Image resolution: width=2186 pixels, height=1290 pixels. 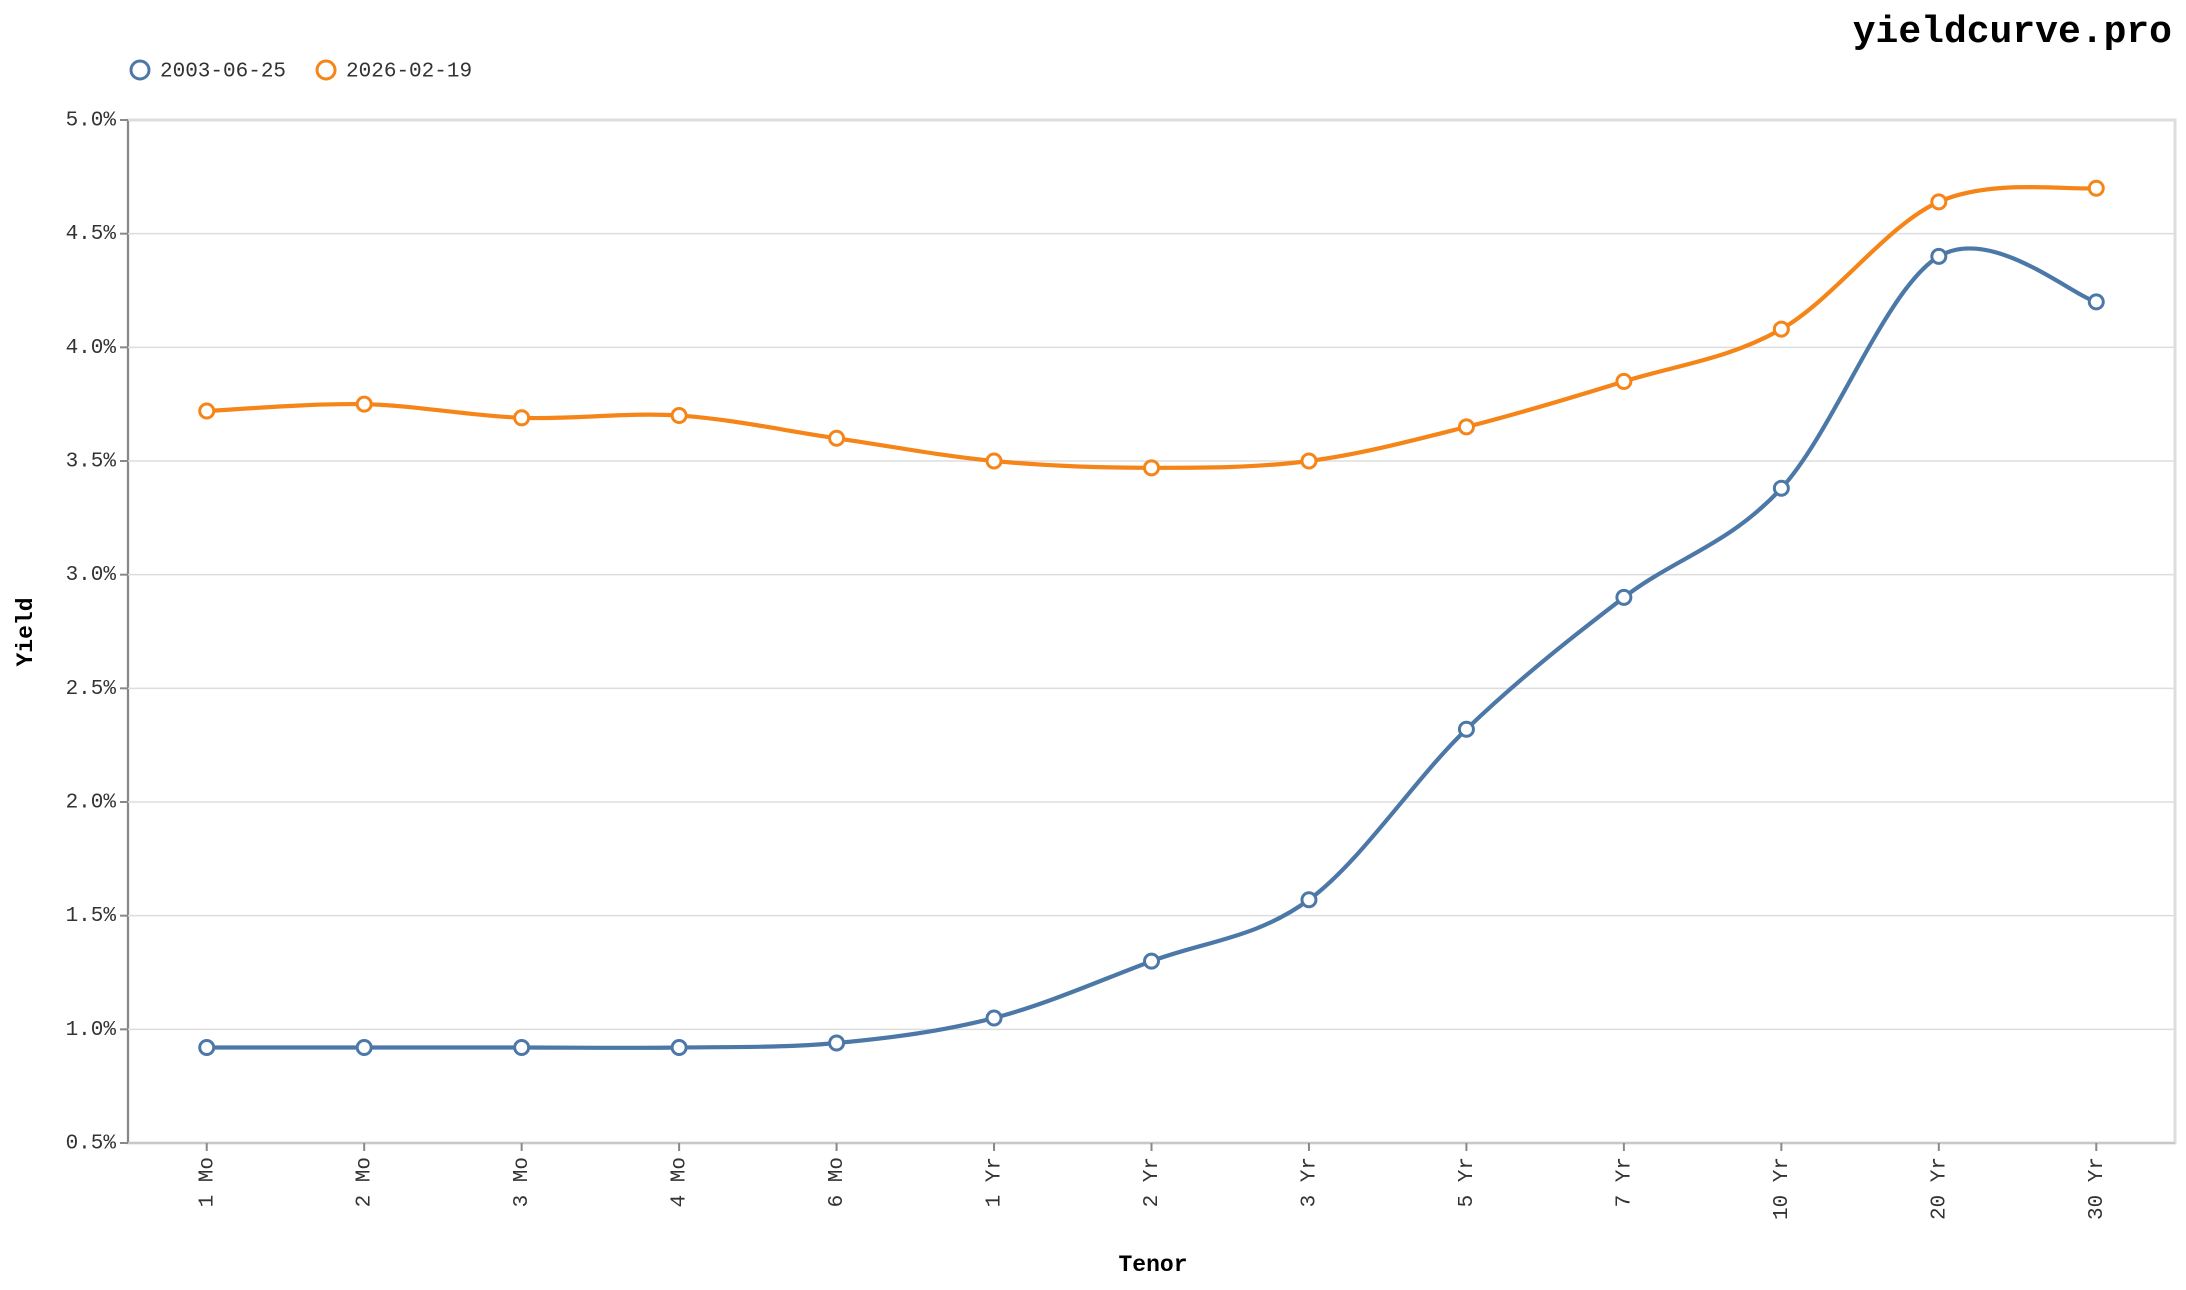 I want to click on x-tick-label: 2 Yr, so click(x=1152, y=1182).